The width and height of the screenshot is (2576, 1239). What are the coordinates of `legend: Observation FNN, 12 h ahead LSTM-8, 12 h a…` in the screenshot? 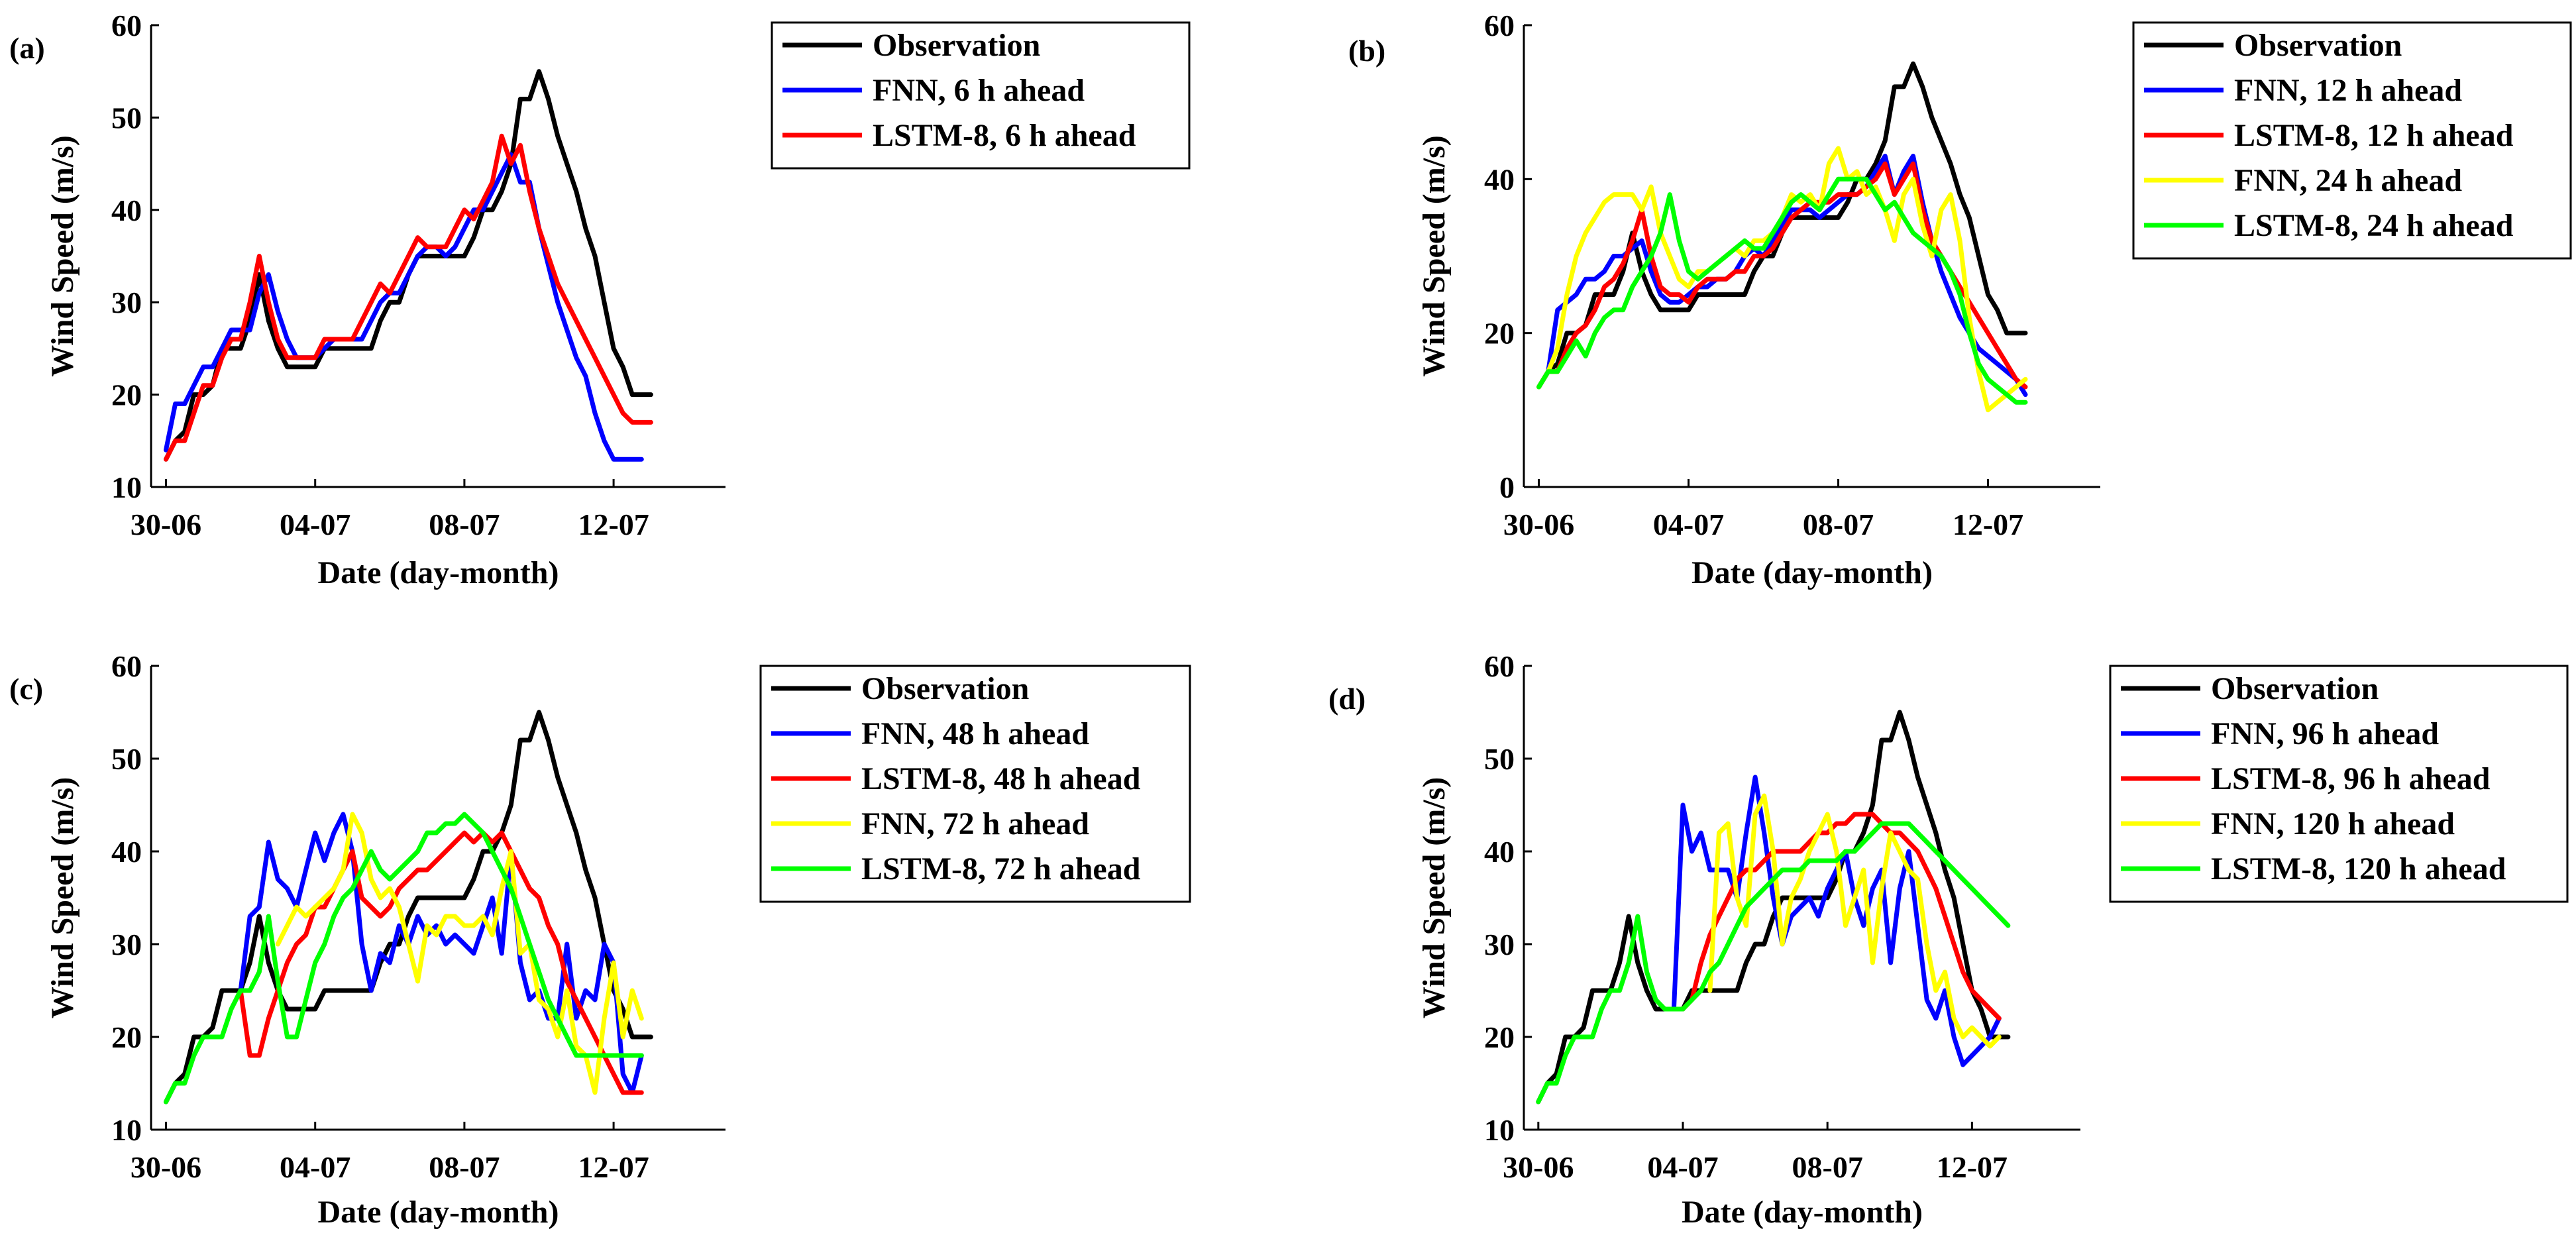 It's located at (2352, 140).